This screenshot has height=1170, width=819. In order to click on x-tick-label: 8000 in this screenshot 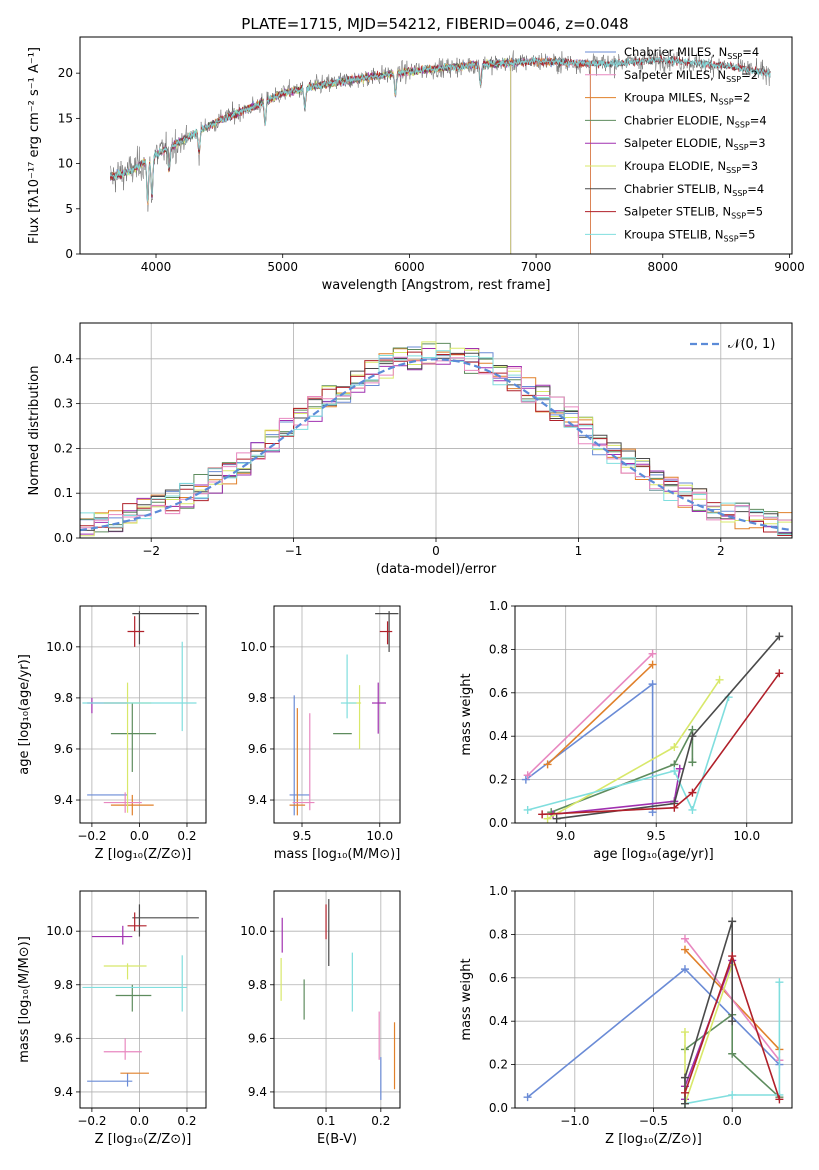, I will do `click(663, 267)`.